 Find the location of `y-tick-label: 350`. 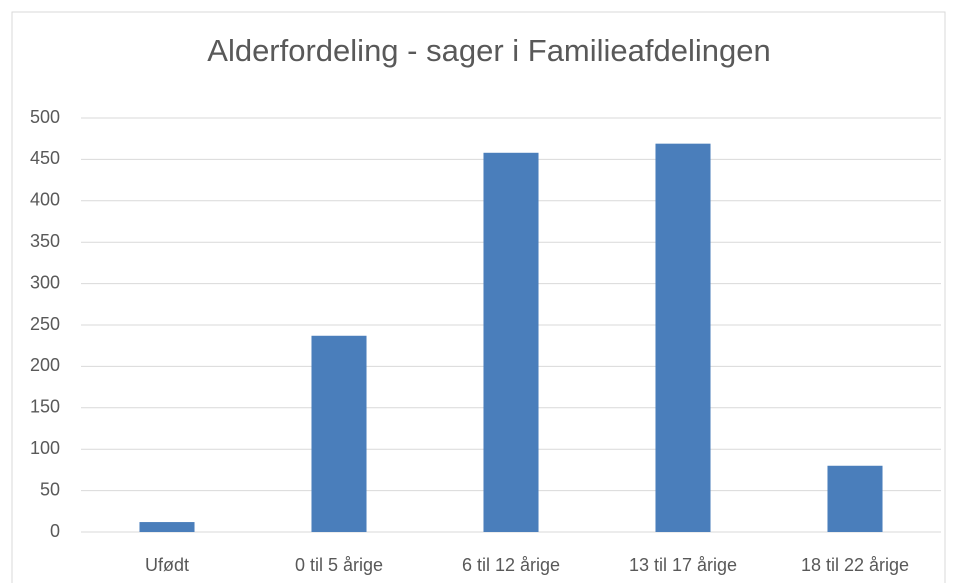

y-tick-label: 350 is located at coordinates (45, 241).